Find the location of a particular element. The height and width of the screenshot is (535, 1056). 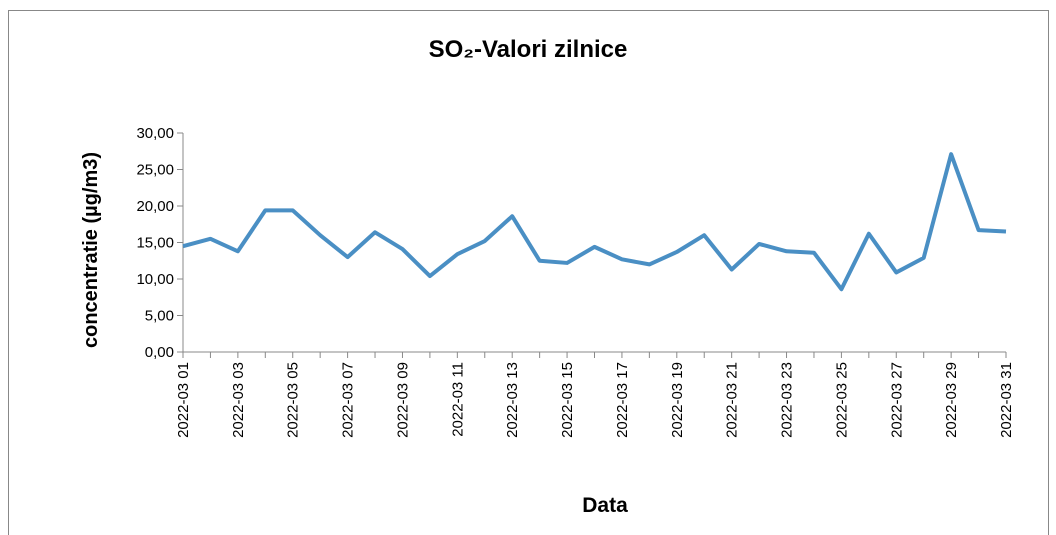

x-tick-label: 2022-03 15 is located at coordinates (567, 400).